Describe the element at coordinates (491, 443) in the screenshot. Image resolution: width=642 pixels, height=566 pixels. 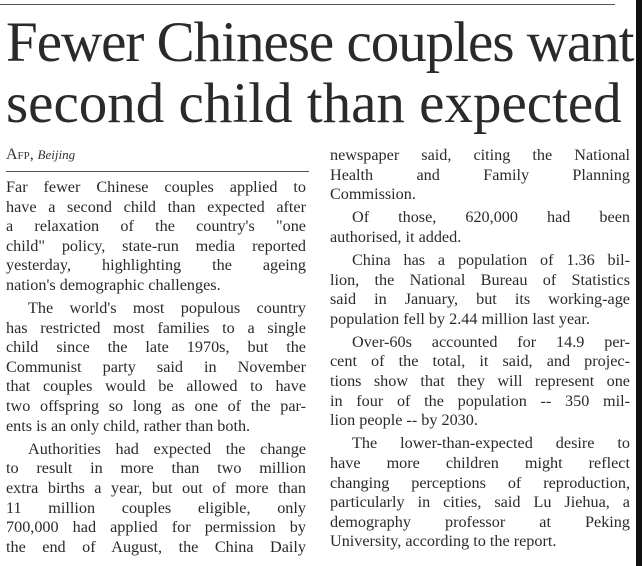
I see `text-line: The lower-than-expected desire to` at that location.